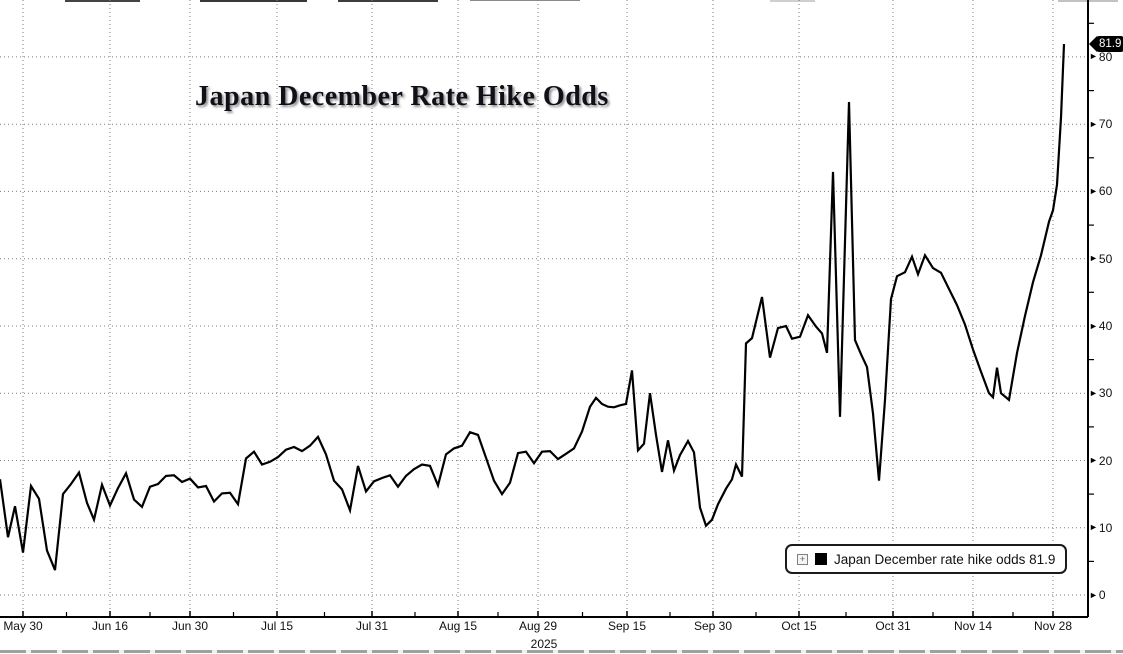 The width and height of the screenshot is (1123, 654). I want to click on y-tick-label: ► 10, so click(1100, 528).